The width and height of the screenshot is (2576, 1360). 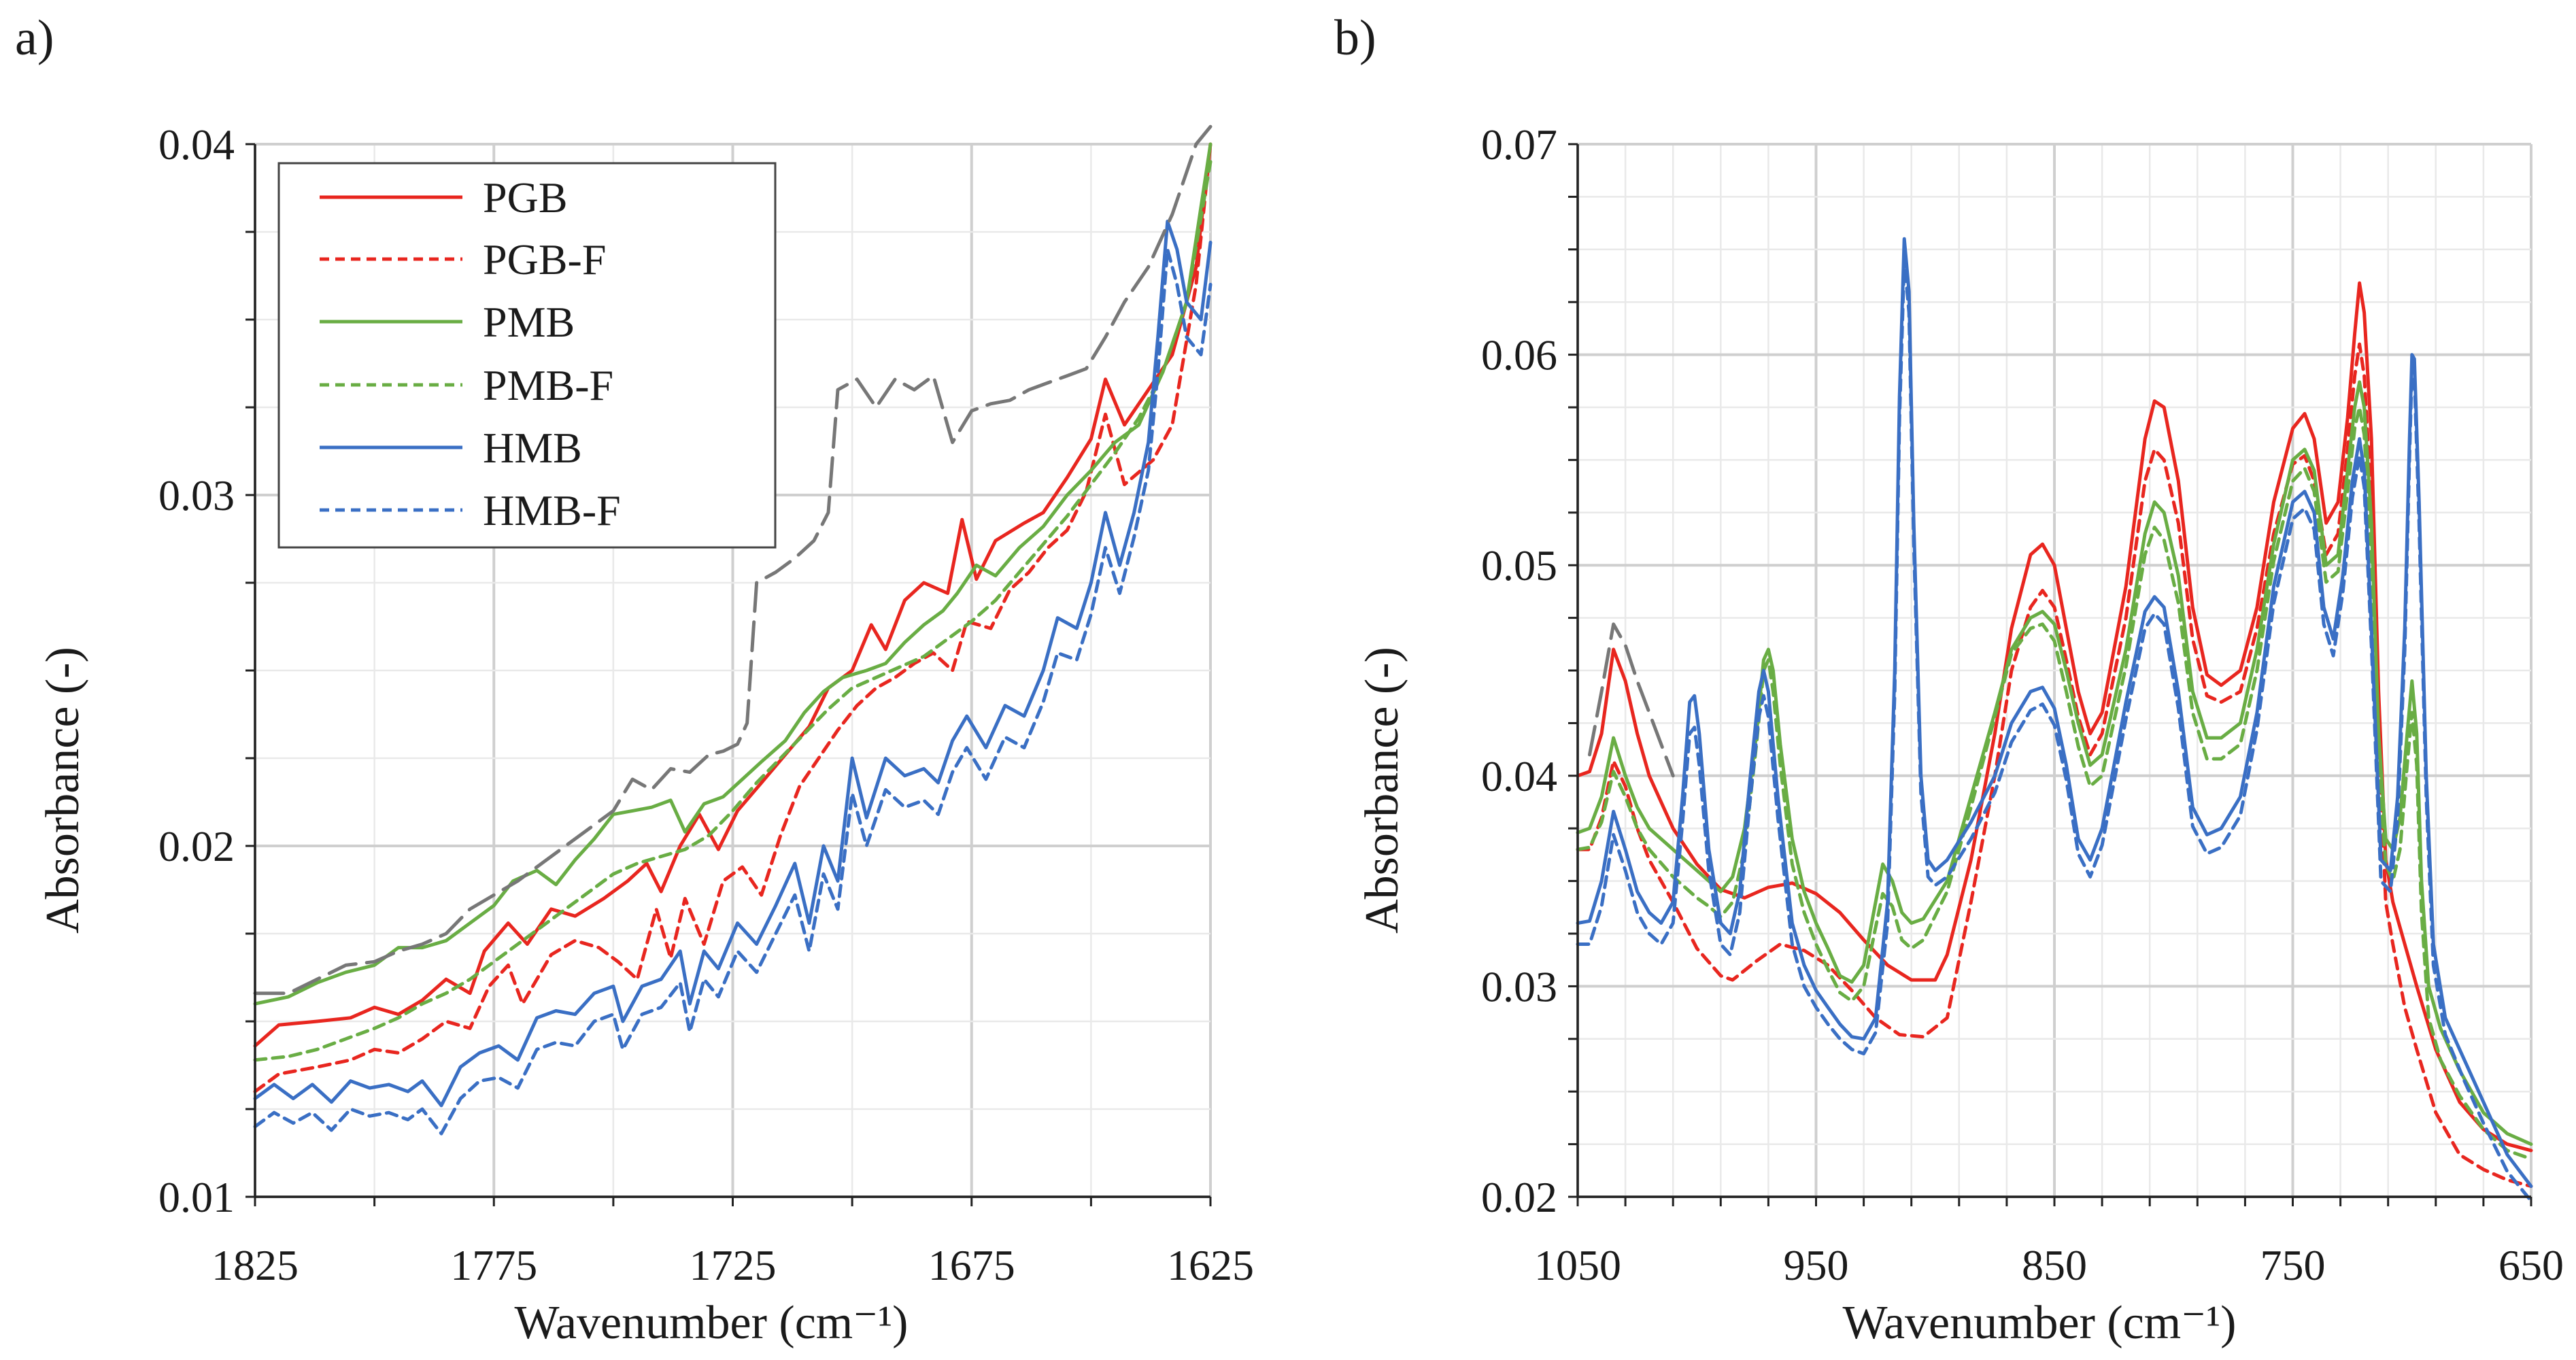 What do you see at coordinates (1210, 1265) in the screenshot?
I see `x-tick-label: 1625` at bounding box center [1210, 1265].